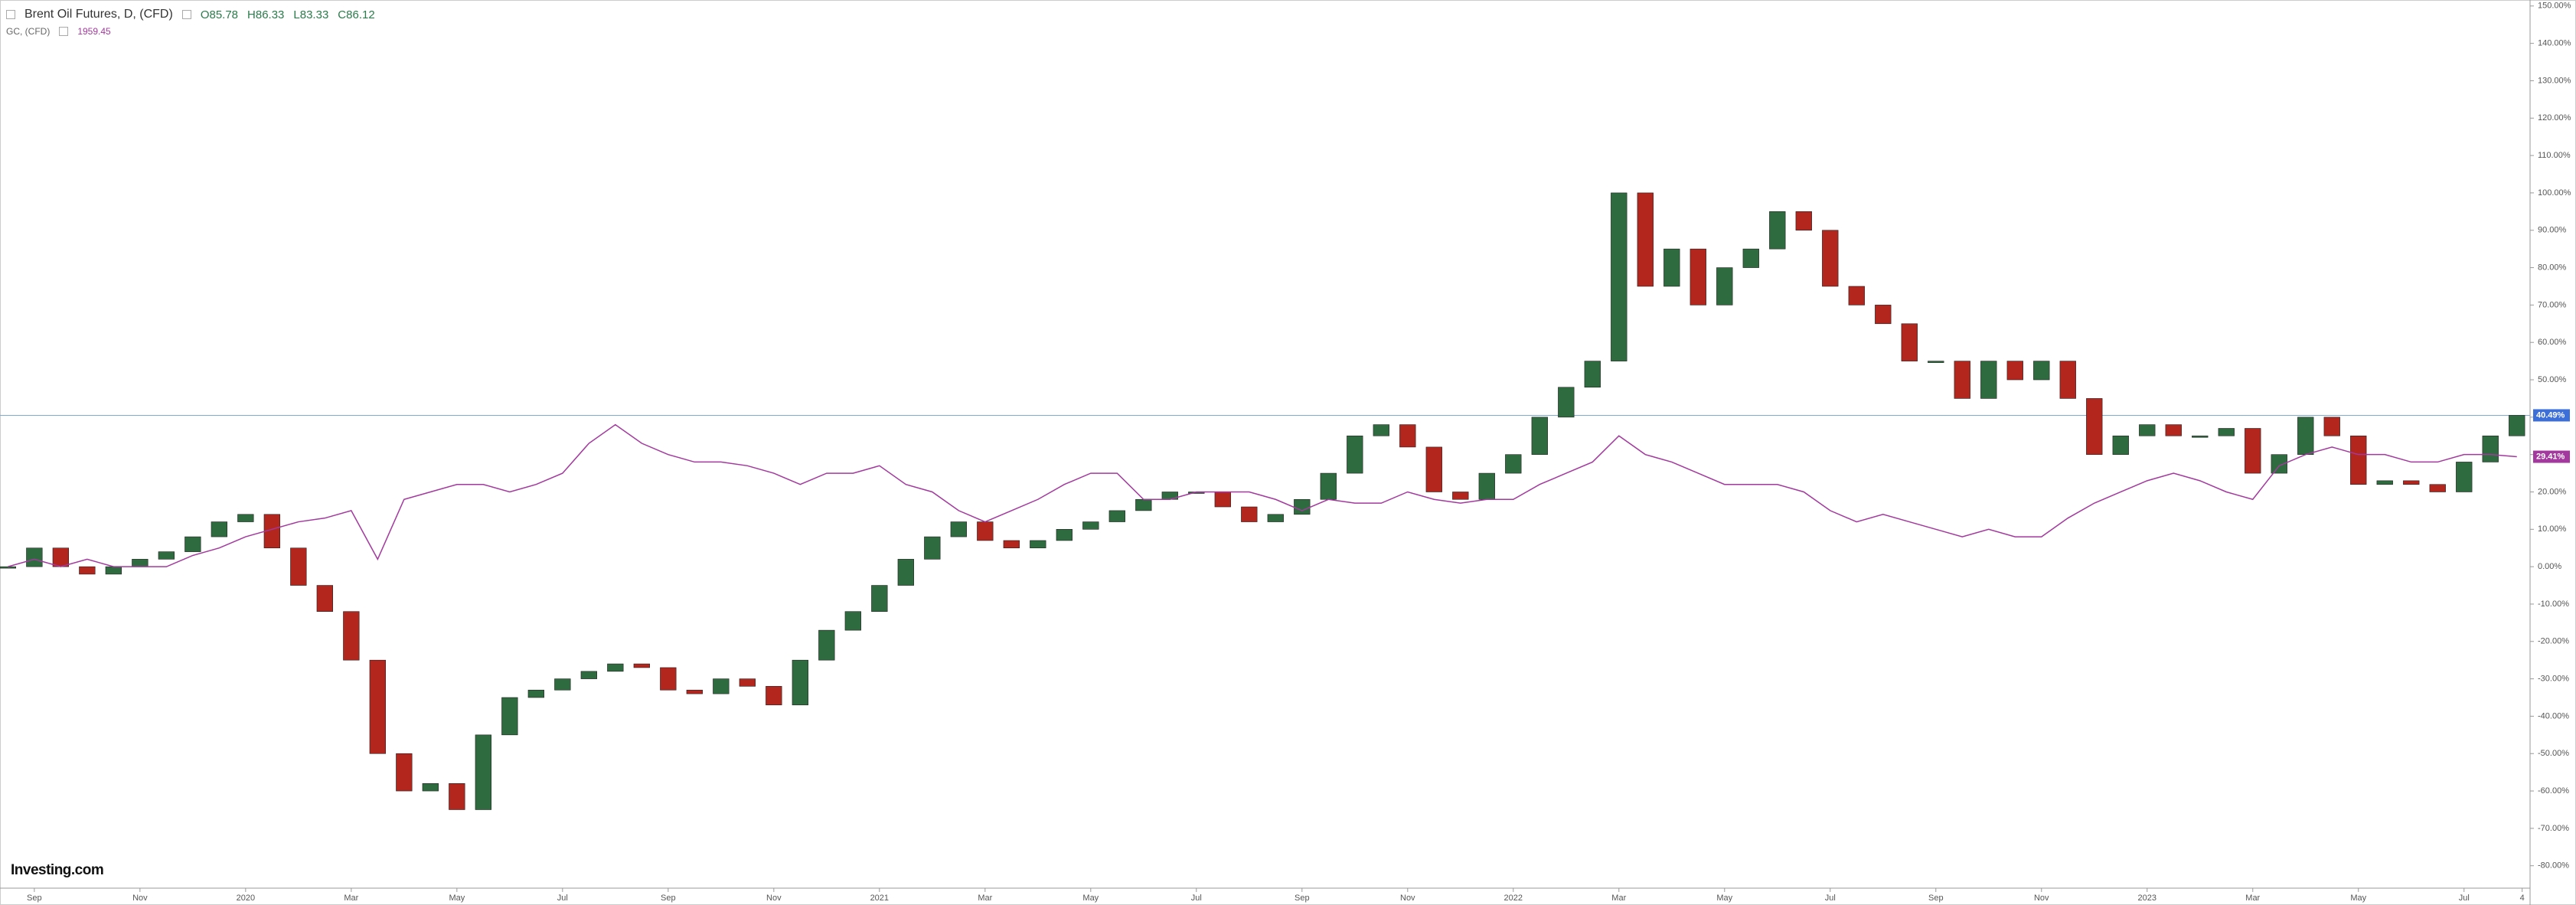 The width and height of the screenshot is (2576, 905). I want to click on x-tick-label: 2023, so click(2147, 898).